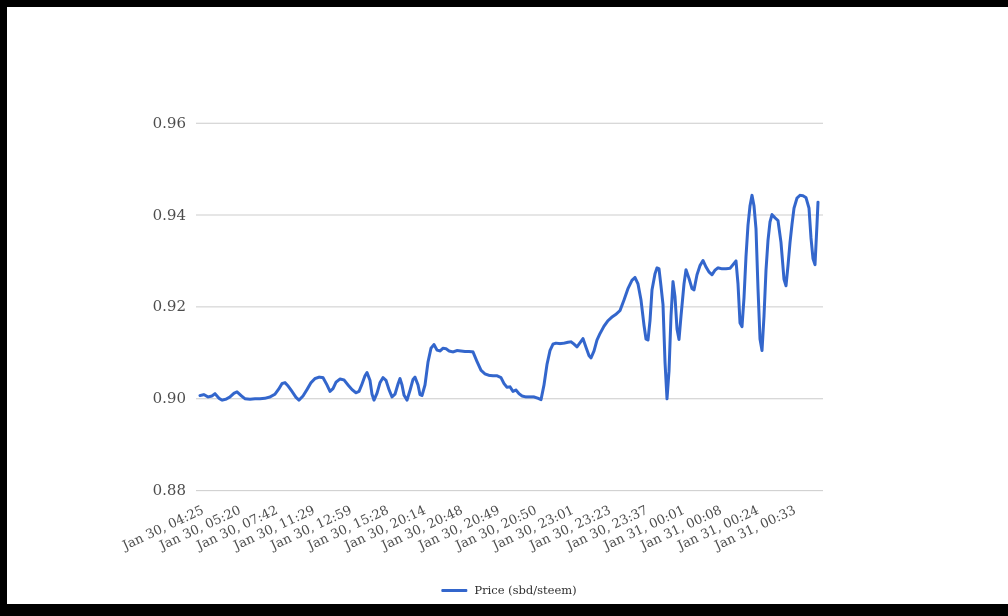  I want to click on legend-line-swatch, so click(454, 590).